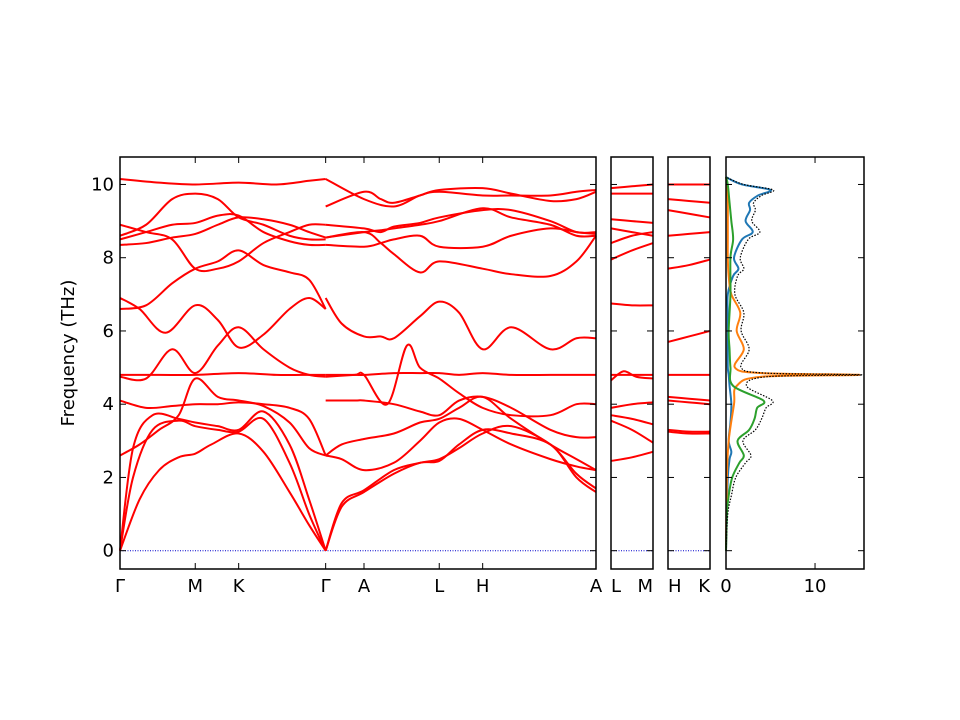 The image size is (960, 720). What do you see at coordinates (68, 353) in the screenshot?
I see `y-axis-label: Frequency (THz)` at bounding box center [68, 353].